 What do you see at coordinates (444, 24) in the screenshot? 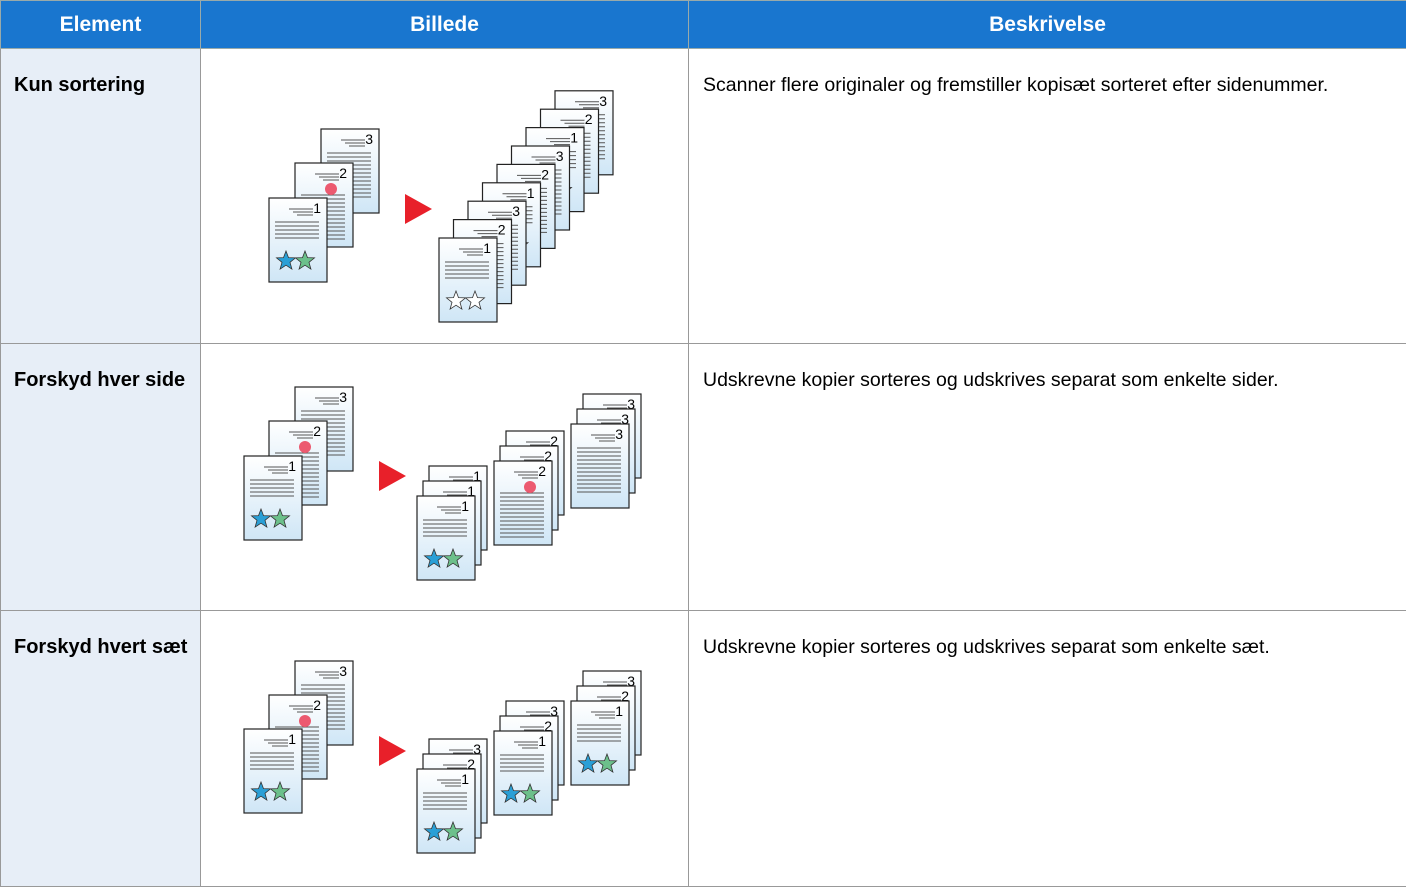
I see `header: Billede` at bounding box center [444, 24].